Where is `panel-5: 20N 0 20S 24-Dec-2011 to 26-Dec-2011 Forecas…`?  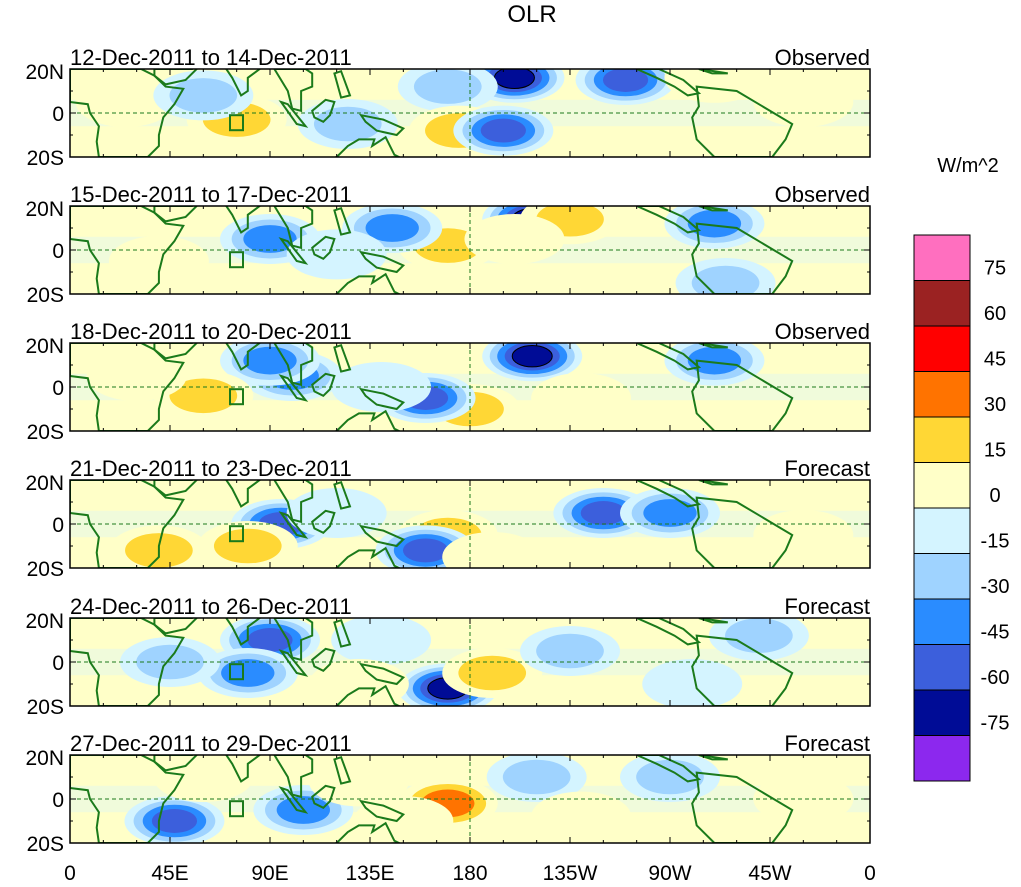
panel-5: 20N 0 20S 24-Dec-2011 to 26-Dec-2011 Forecas… is located at coordinates (448, 656).